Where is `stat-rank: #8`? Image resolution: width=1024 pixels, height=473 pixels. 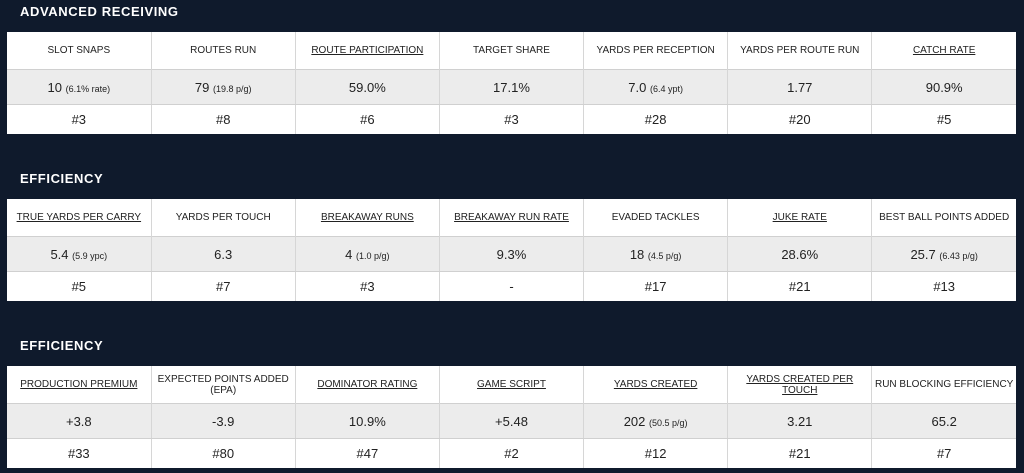 stat-rank: #8 is located at coordinates (223, 119).